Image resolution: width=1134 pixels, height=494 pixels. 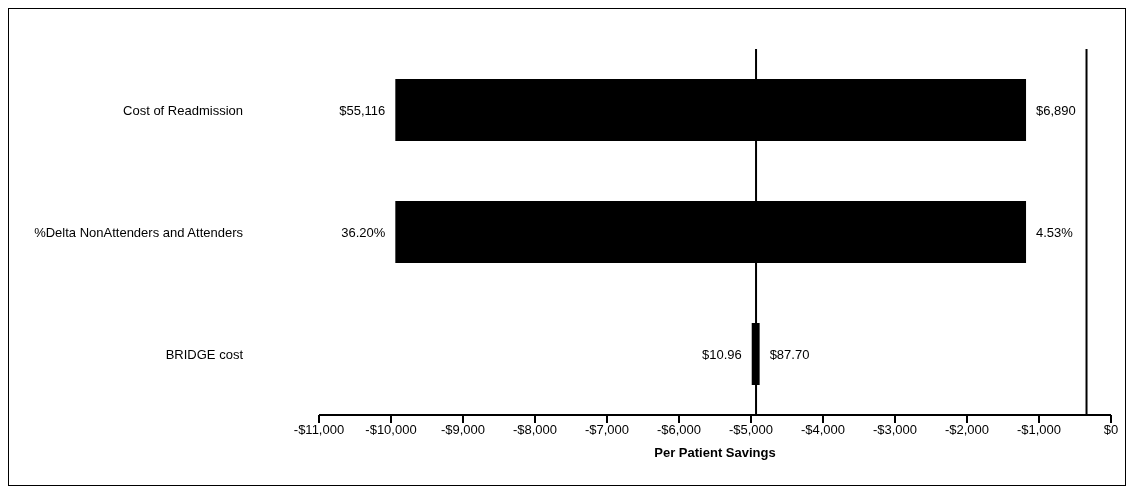 I want to click on x-tick-label: -$6,000, so click(x=679, y=430).